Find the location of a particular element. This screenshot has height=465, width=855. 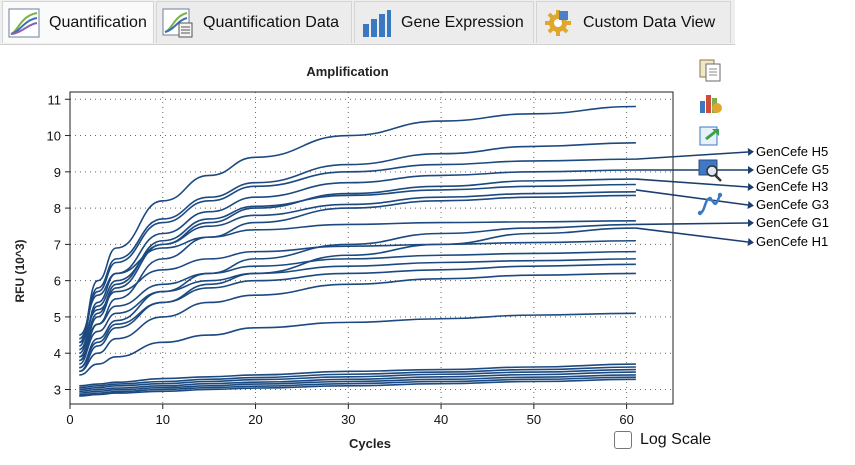

tab-quantification: Quantification is located at coordinates (78, 22).